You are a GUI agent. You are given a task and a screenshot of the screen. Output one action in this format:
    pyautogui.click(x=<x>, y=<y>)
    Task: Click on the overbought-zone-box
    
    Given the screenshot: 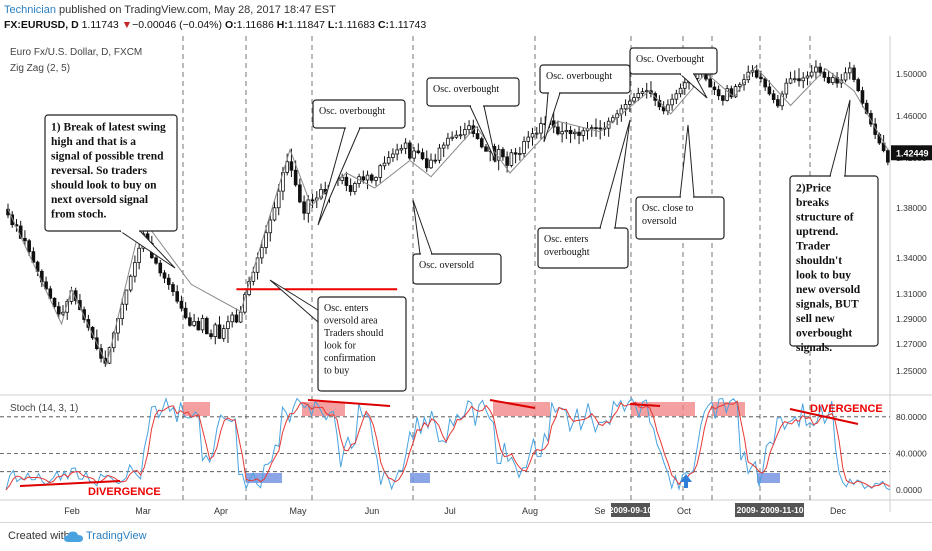 What is the action you would take?
    pyautogui.click(x=728, y=409)
    